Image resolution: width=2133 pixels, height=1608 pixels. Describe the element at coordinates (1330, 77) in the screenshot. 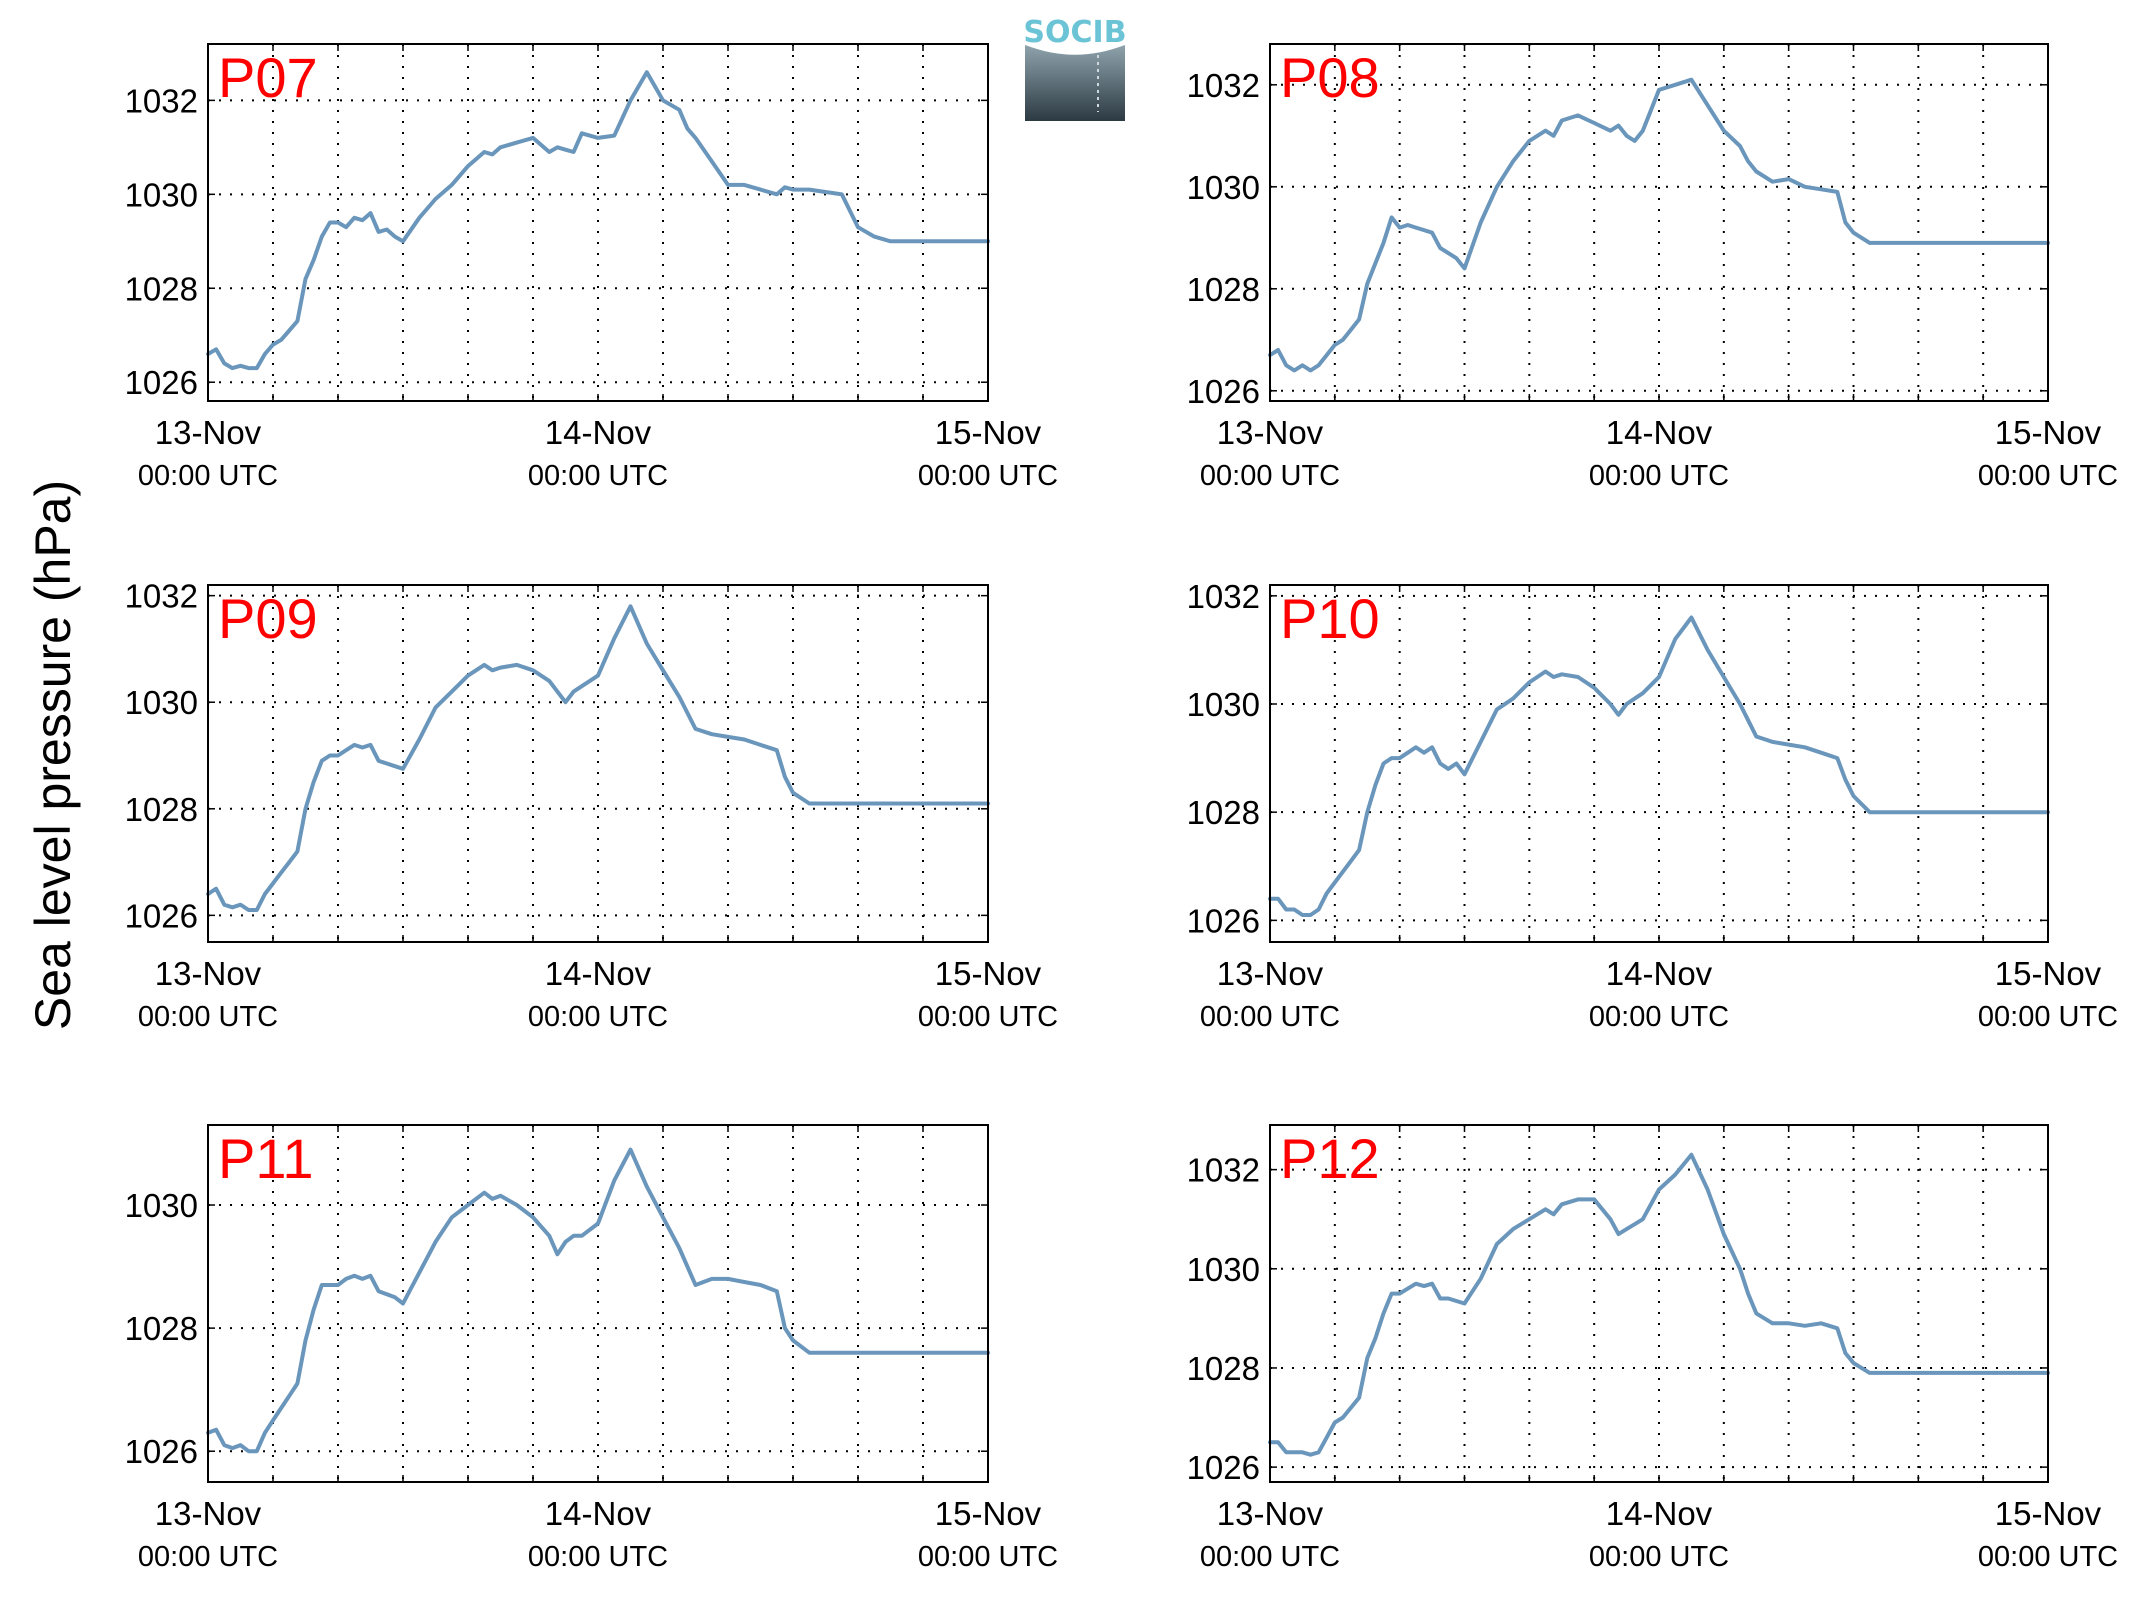

I see `panel-title: P08` at that location.